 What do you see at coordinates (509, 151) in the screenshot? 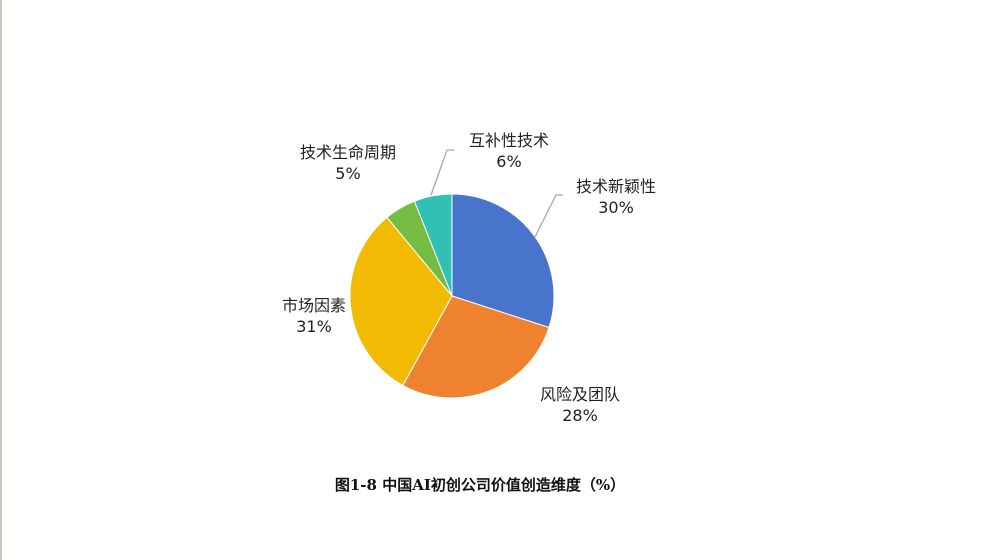
I see `slice-label-complementary: 互补性技术 6%` at bounding box center [509, 151].